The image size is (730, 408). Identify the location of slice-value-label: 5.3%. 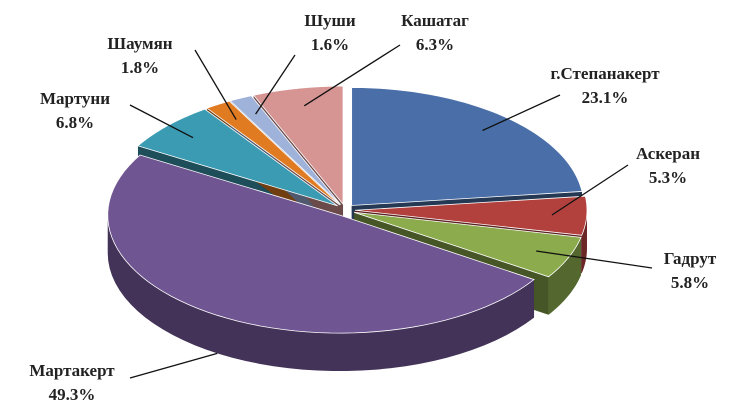
(668, 177).